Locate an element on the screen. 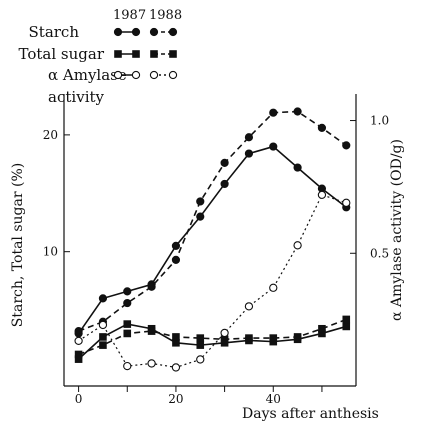  x-tick-label: 20 is located at coordinates (175, 399).